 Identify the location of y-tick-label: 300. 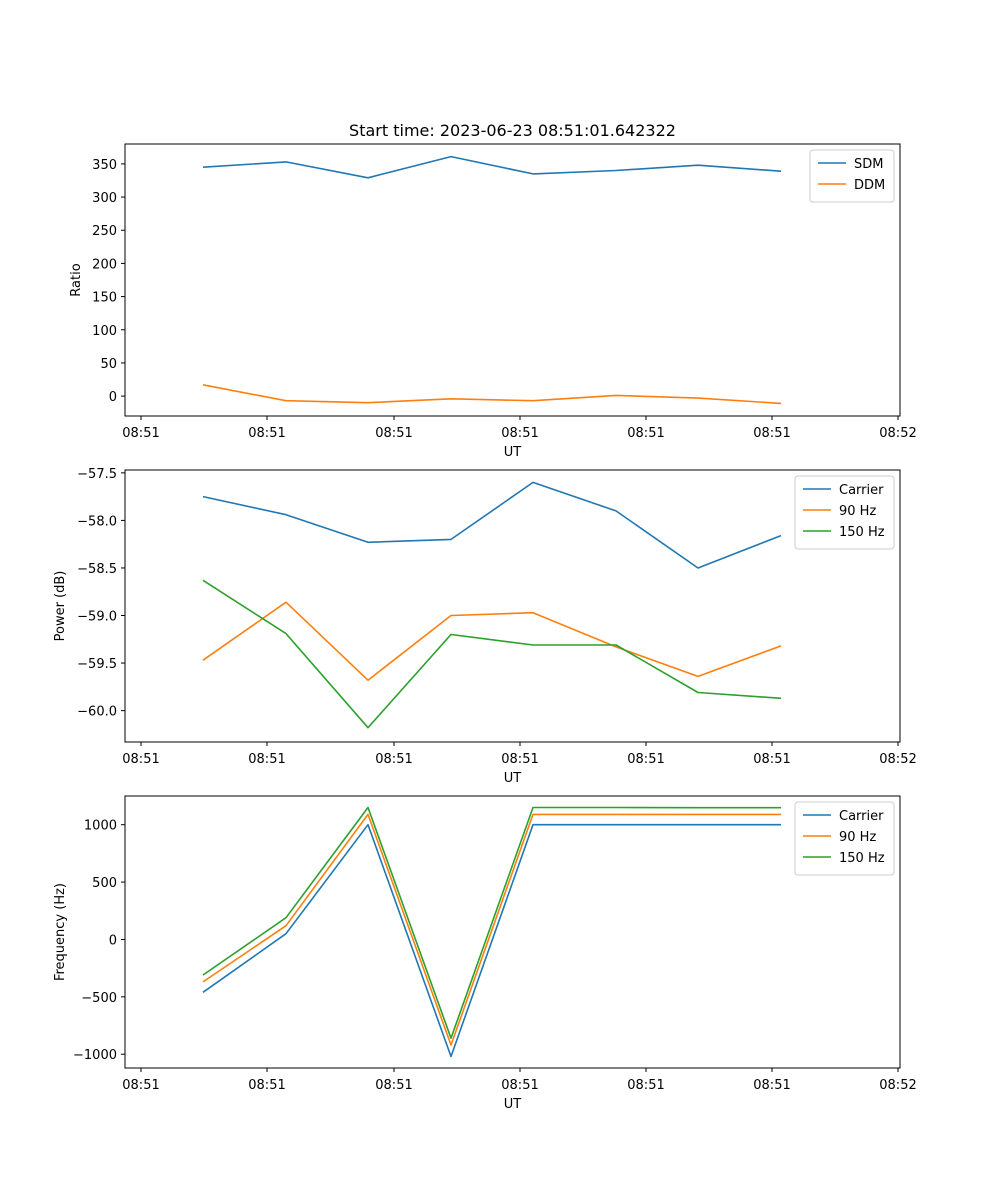
(104, 198).